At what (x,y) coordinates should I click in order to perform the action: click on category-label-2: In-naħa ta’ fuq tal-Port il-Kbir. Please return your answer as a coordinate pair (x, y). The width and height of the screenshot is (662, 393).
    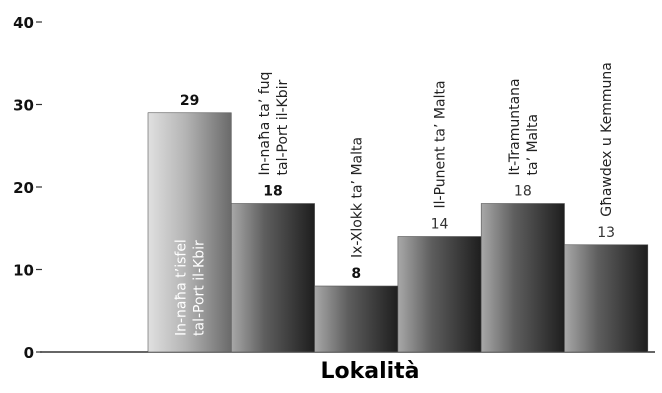
    Looking at the image, I should click on (274, 124).